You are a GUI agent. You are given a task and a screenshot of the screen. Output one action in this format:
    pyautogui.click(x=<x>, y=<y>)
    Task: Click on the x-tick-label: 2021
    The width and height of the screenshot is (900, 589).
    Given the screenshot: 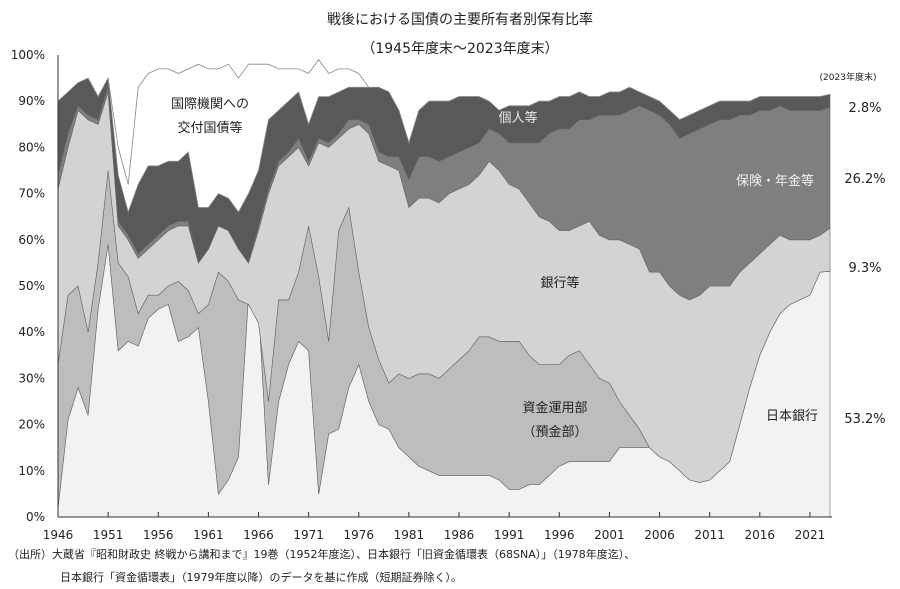 What is the action you would take?
    pyautogui.click(x=810, y=535)
    